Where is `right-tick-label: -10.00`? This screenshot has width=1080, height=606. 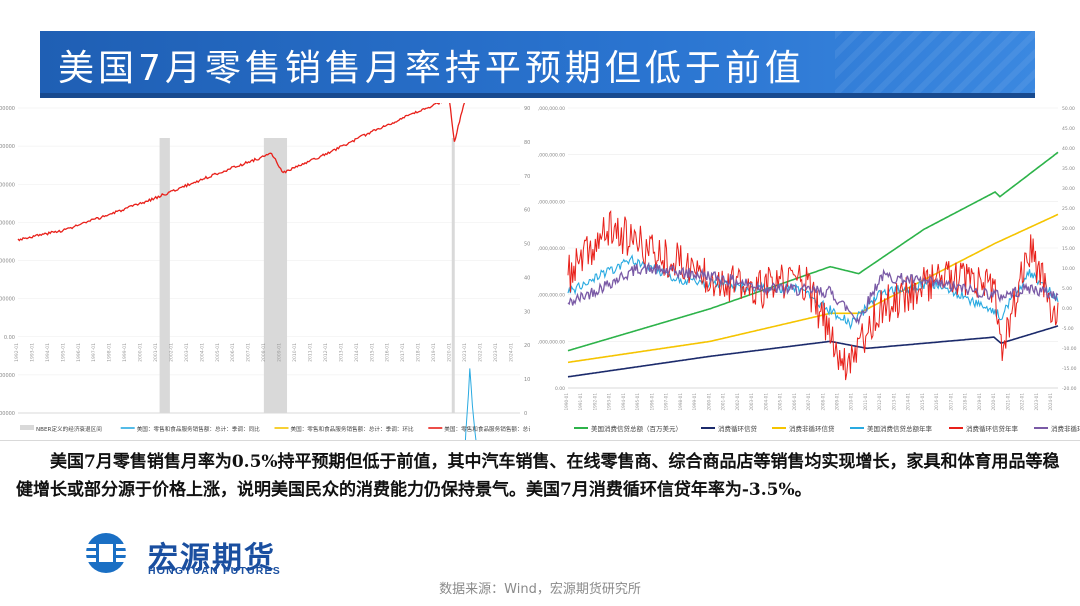 right-tick-label: -10.00 is located at coordinates (1069, 349).